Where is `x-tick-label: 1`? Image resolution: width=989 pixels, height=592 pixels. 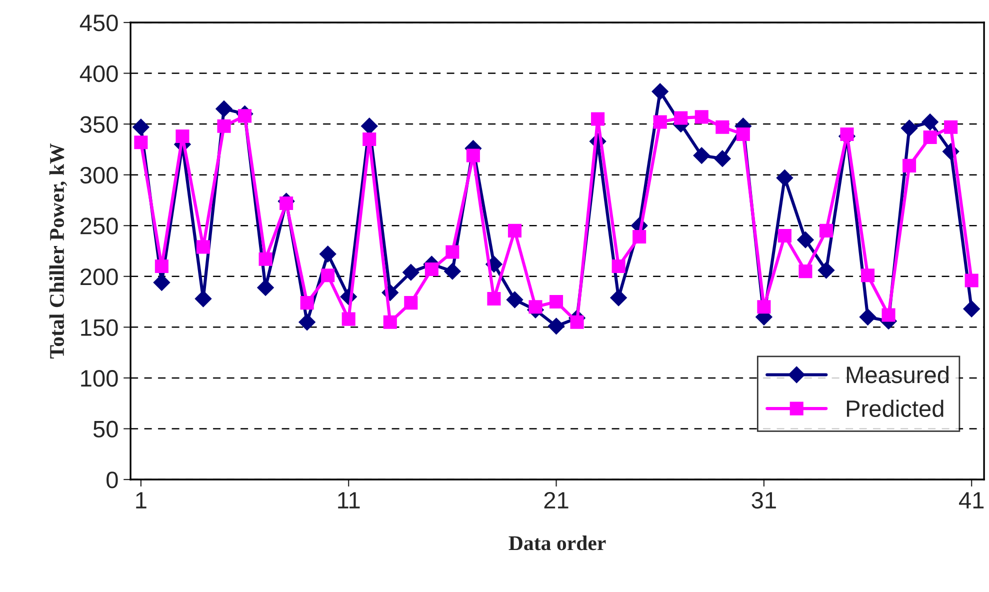 x-tick-label: 1 is located at coordinates (141, 500).